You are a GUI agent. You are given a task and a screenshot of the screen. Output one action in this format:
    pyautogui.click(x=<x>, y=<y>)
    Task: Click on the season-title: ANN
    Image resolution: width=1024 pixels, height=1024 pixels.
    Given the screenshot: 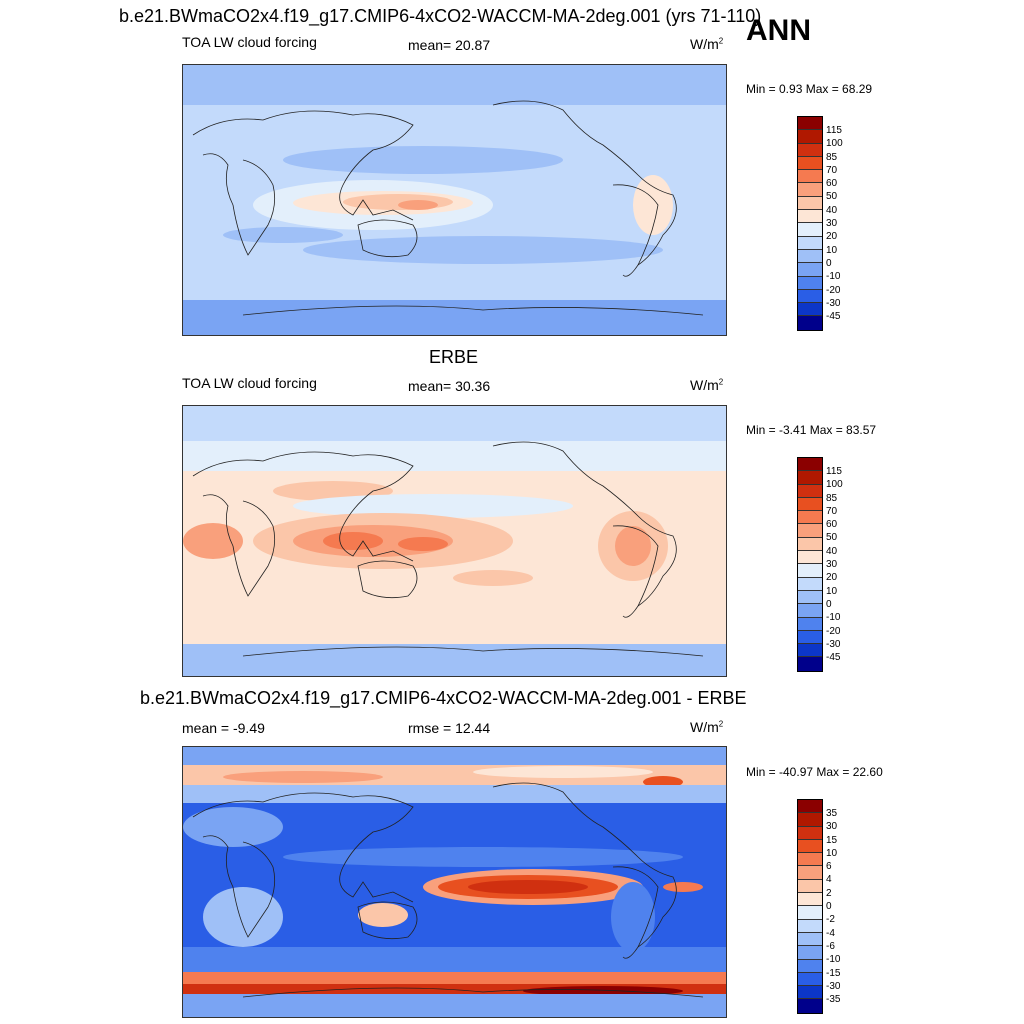 What is the action you would take?
    pyautogui.click(x=778, y=30)
    